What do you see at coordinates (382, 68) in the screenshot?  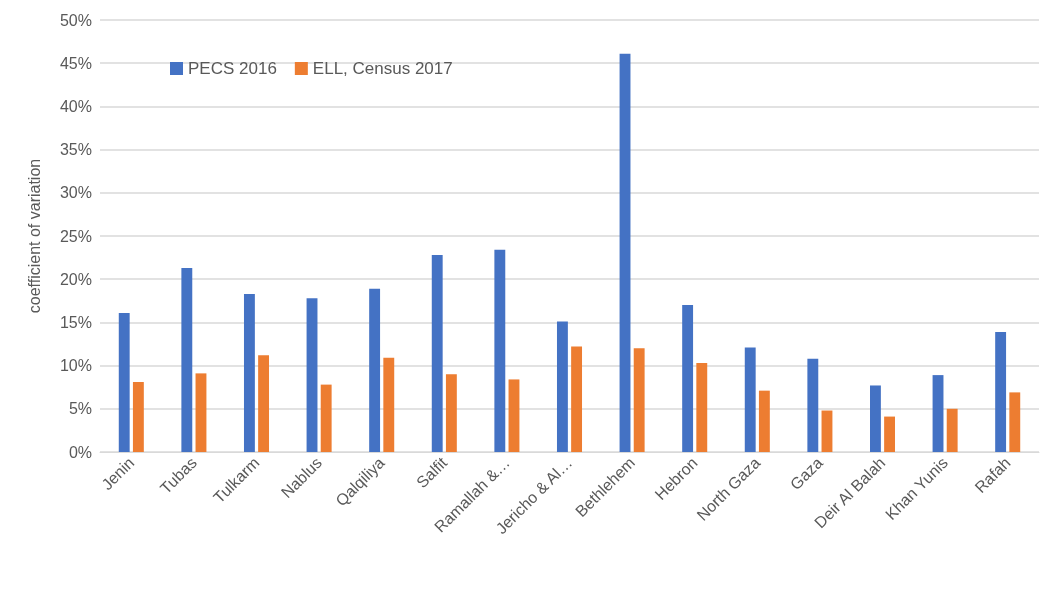 I see `legend-label: ELL, Census 2017` at bounding box center [382, 68].